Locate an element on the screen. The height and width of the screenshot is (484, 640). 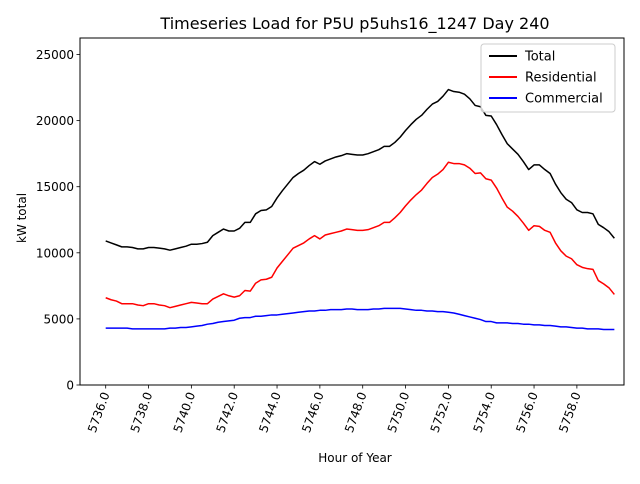
y-tick-label: 10000 is located at coordinates (55, 253).